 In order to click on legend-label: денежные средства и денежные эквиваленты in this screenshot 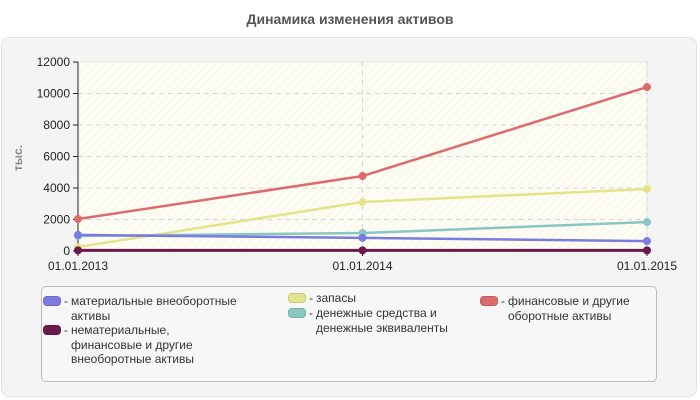, I will do `click(382, 320)`.